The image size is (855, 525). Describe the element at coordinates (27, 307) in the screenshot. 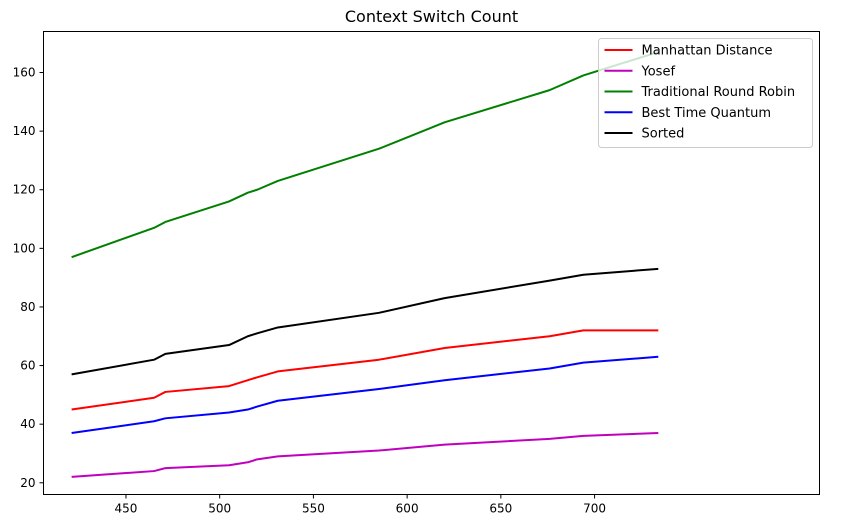

I see `y-tick-label: 80` at that location.